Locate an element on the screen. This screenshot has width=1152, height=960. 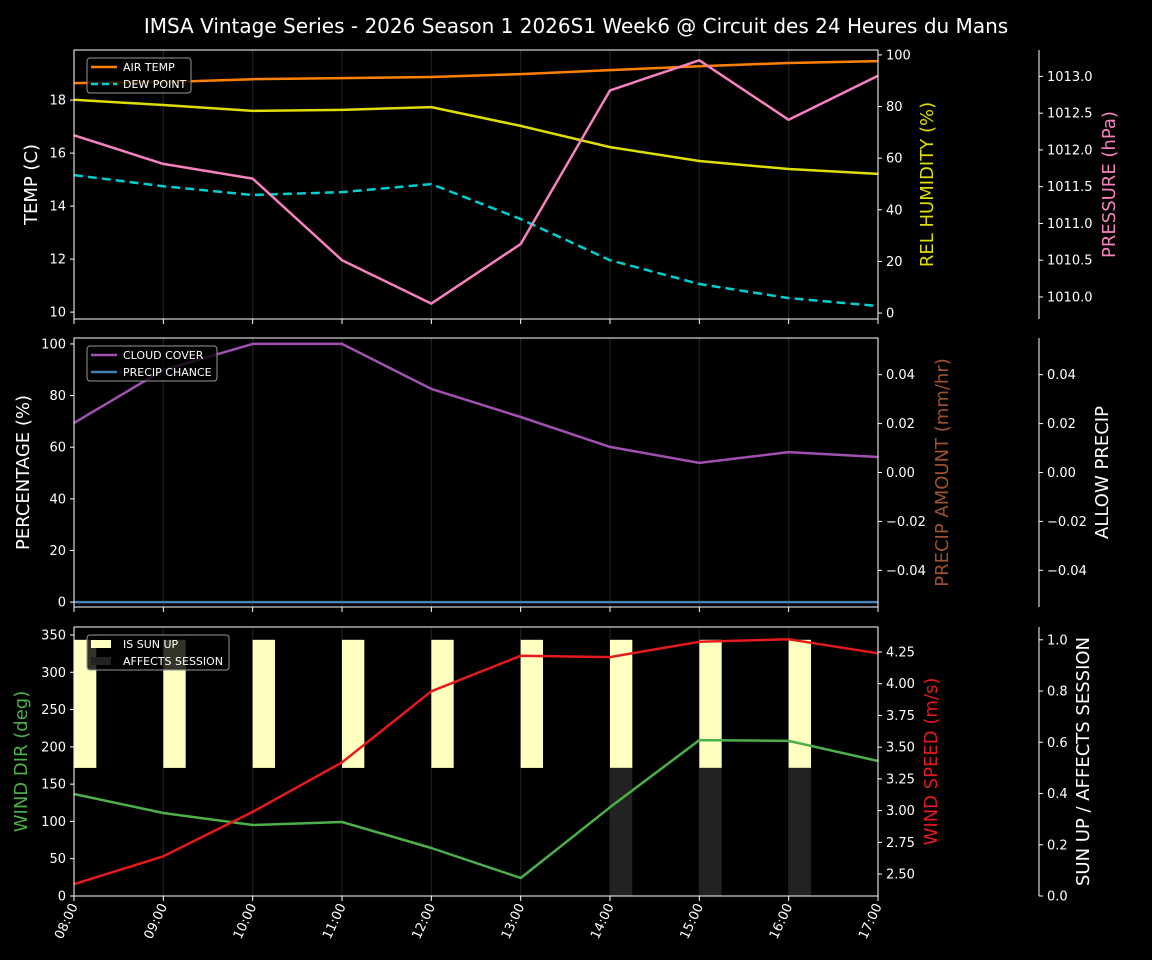
legend-label: AIR TEMP is located at coordinates (149, 67).